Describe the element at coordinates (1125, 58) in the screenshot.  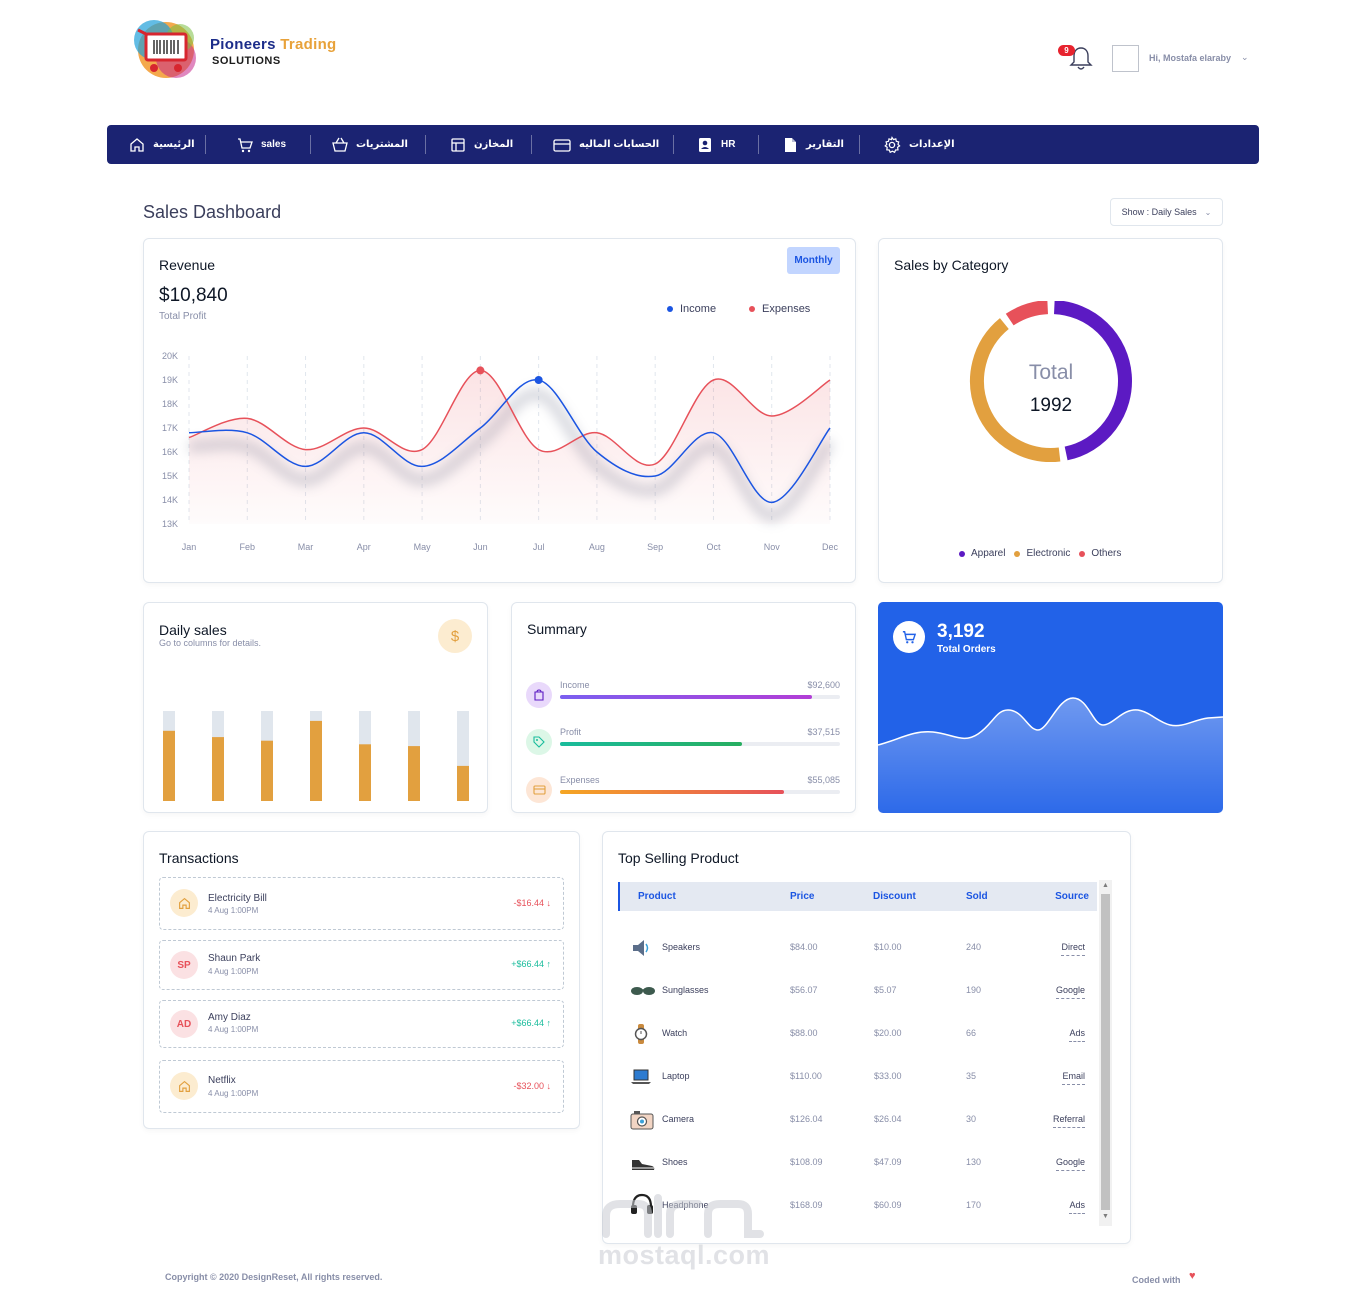
I see `avatar` at that location.